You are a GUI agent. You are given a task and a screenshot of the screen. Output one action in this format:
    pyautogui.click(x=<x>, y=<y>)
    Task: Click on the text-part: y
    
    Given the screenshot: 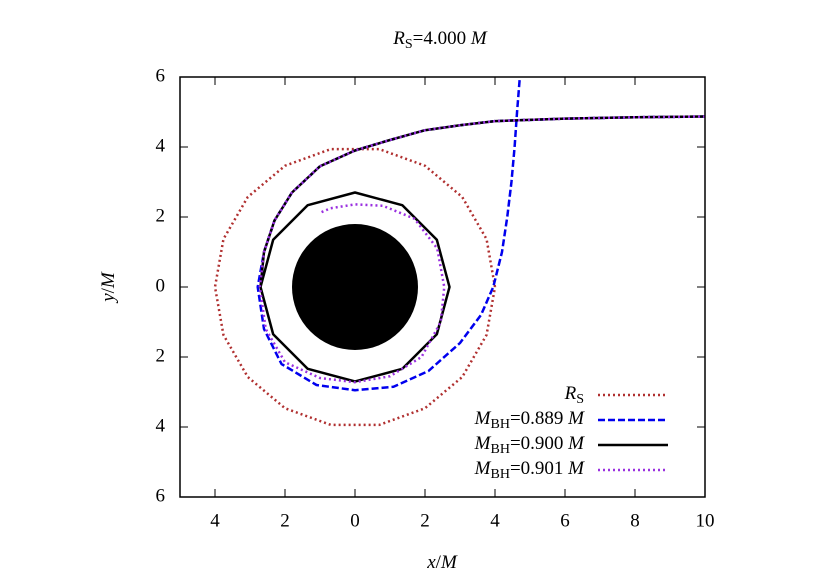 What is the action you would take?
    pyautogui.click(x=108, y=298)
    